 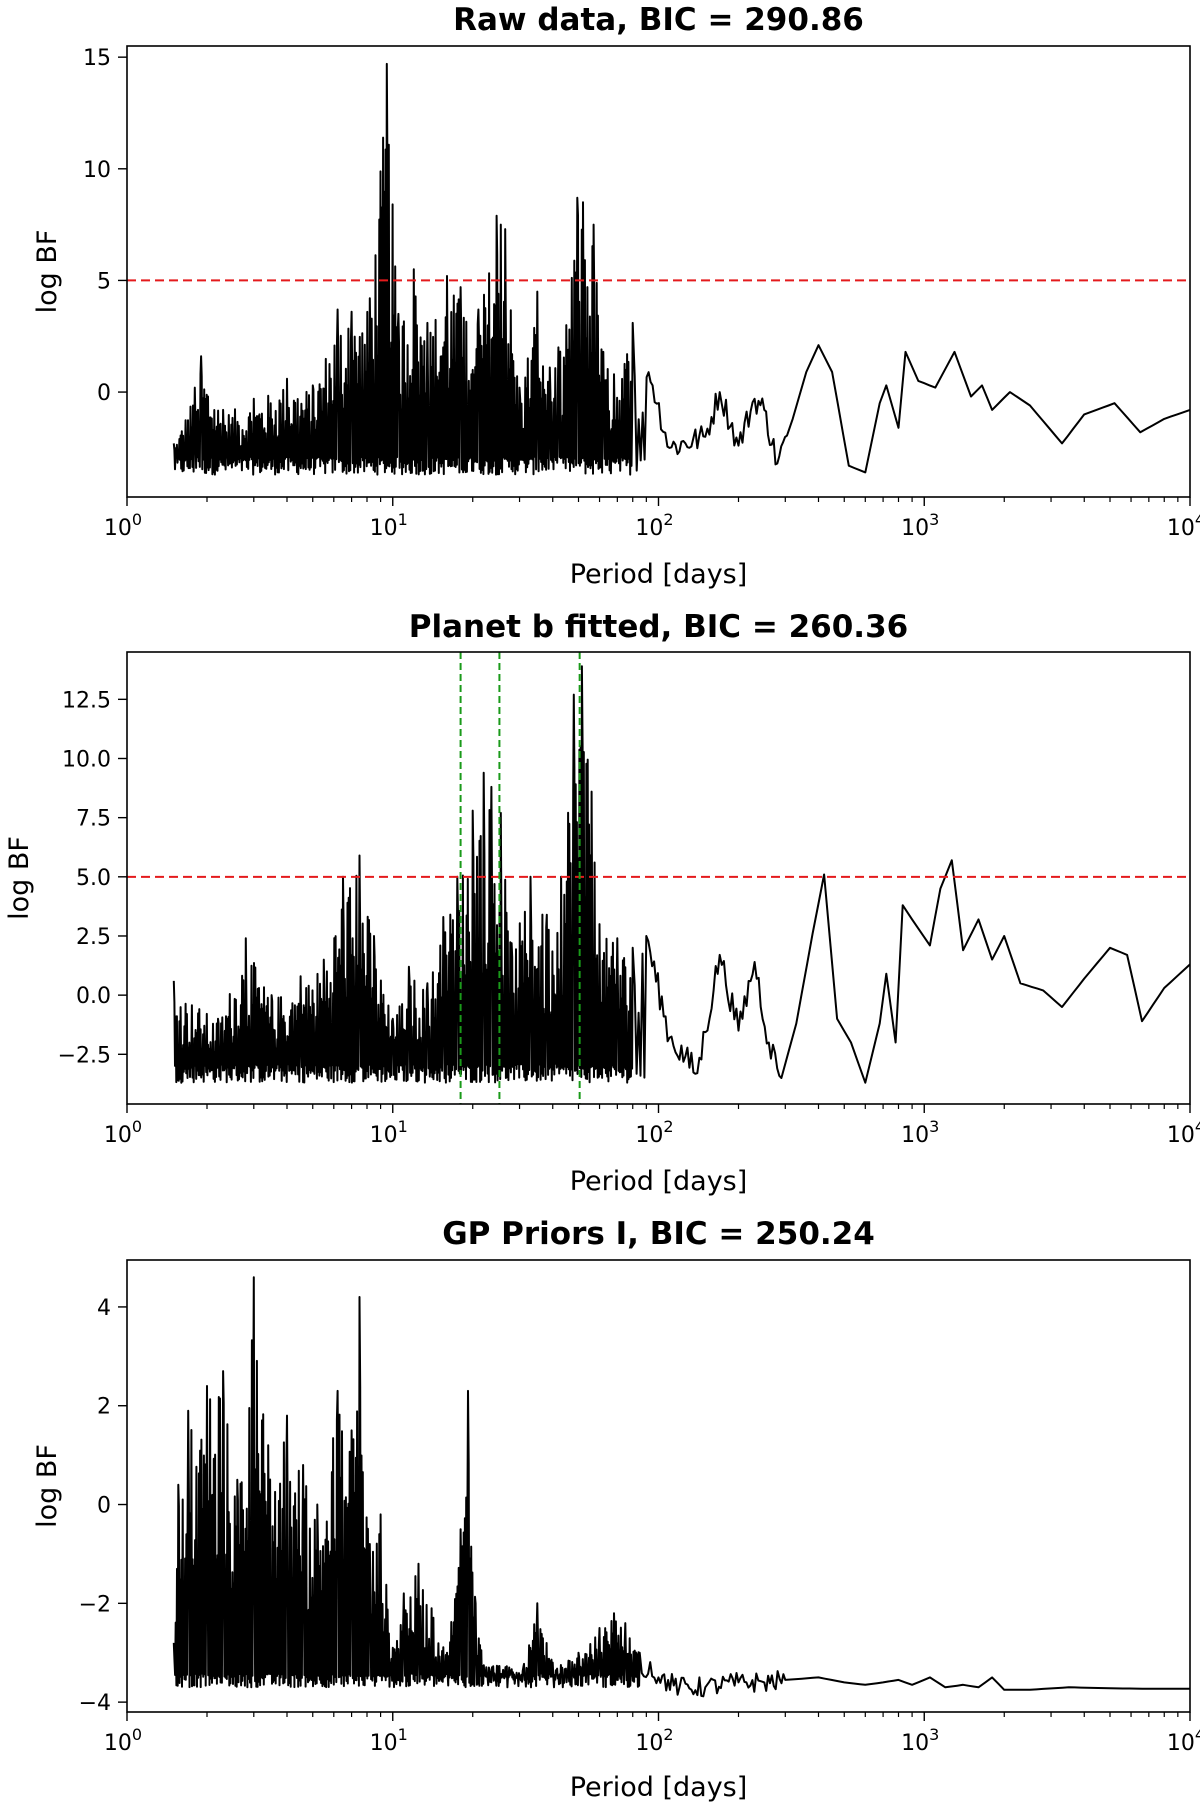 I want to click on y-tick-label: 5, so click(x=104, y=281).